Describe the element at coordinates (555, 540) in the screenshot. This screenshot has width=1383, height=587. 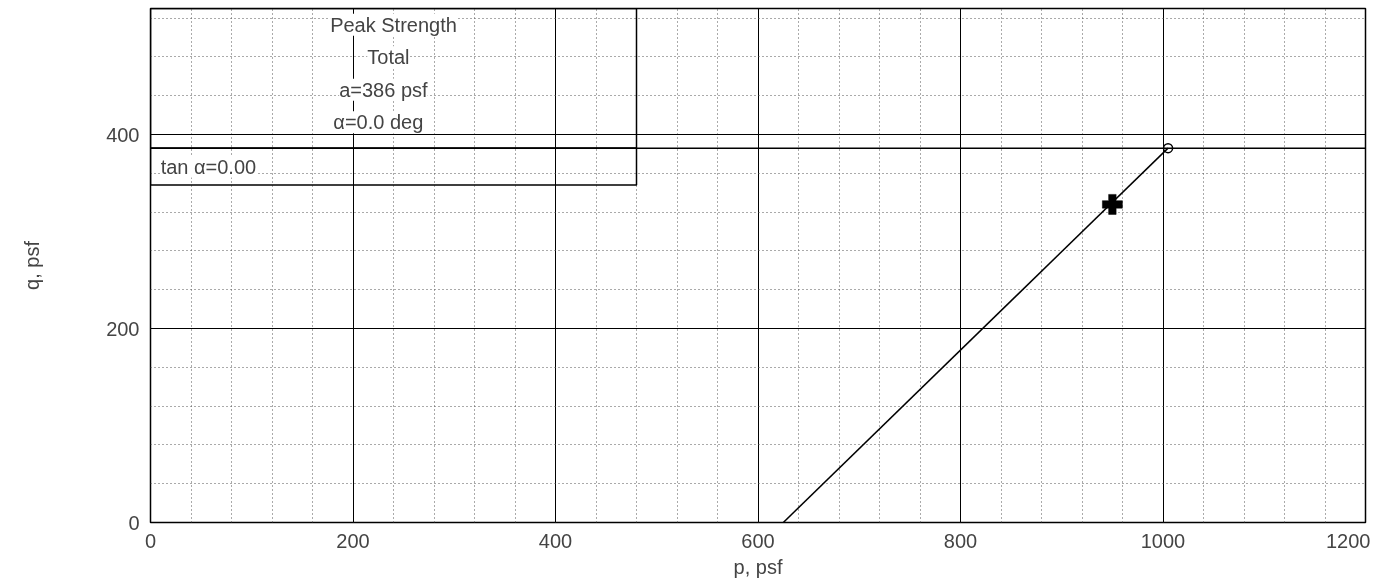
I see `x-tick-label: 400` at that location.